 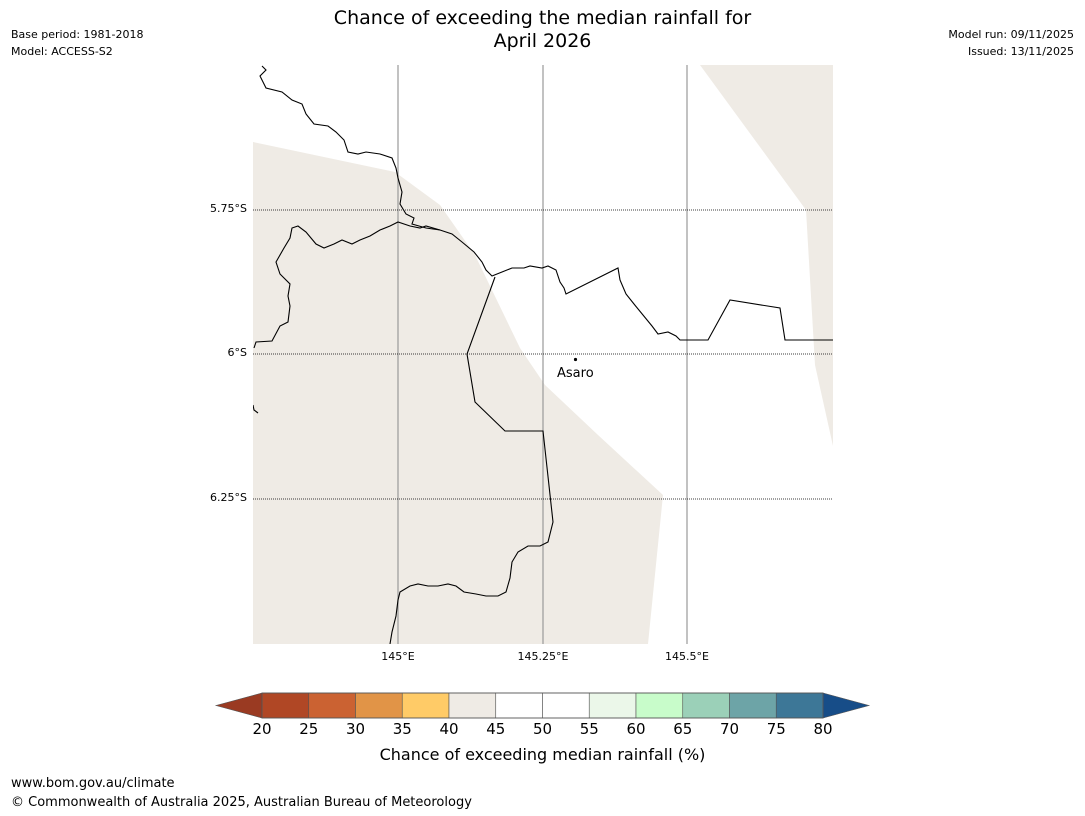 What do you see at coordinates (1020, 51) in the screenshot?
I see `issued-date: Issued: 13/11/2025` at bounding box center [1020, 51].